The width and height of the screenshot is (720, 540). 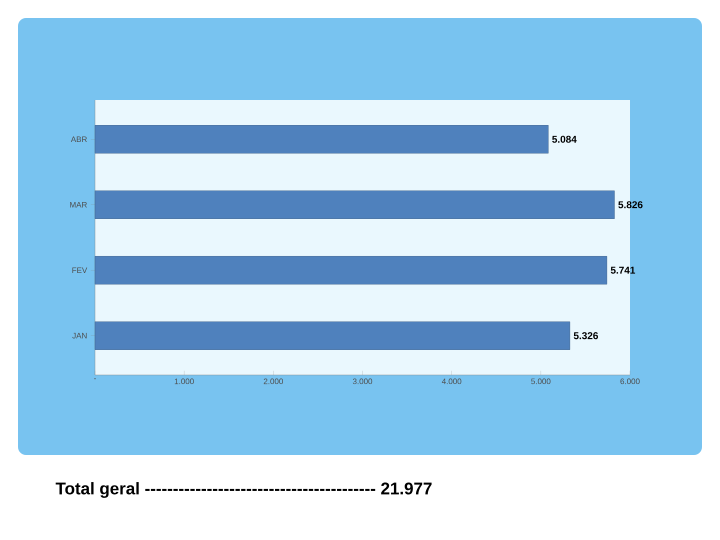 What do you see at coordinates (586, 336) in the screenshot?
I see `data-label: 5.326` at bounding box center [586, 336].